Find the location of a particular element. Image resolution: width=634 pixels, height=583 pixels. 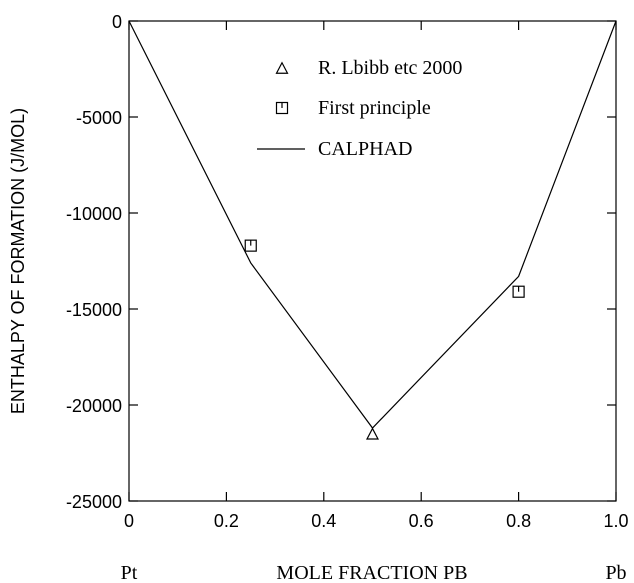

x-tick-label: 0.2 is located at coordinates (226, 521).